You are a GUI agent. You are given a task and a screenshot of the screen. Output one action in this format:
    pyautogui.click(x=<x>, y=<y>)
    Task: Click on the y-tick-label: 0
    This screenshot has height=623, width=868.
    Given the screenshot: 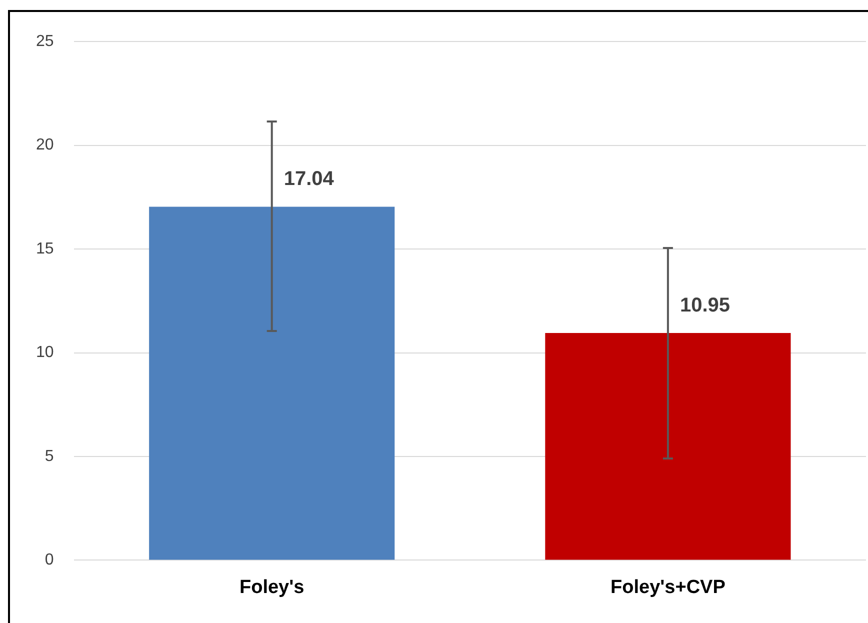 What is the action you would take?
    pyautogui.click(x=49, y=560)
    